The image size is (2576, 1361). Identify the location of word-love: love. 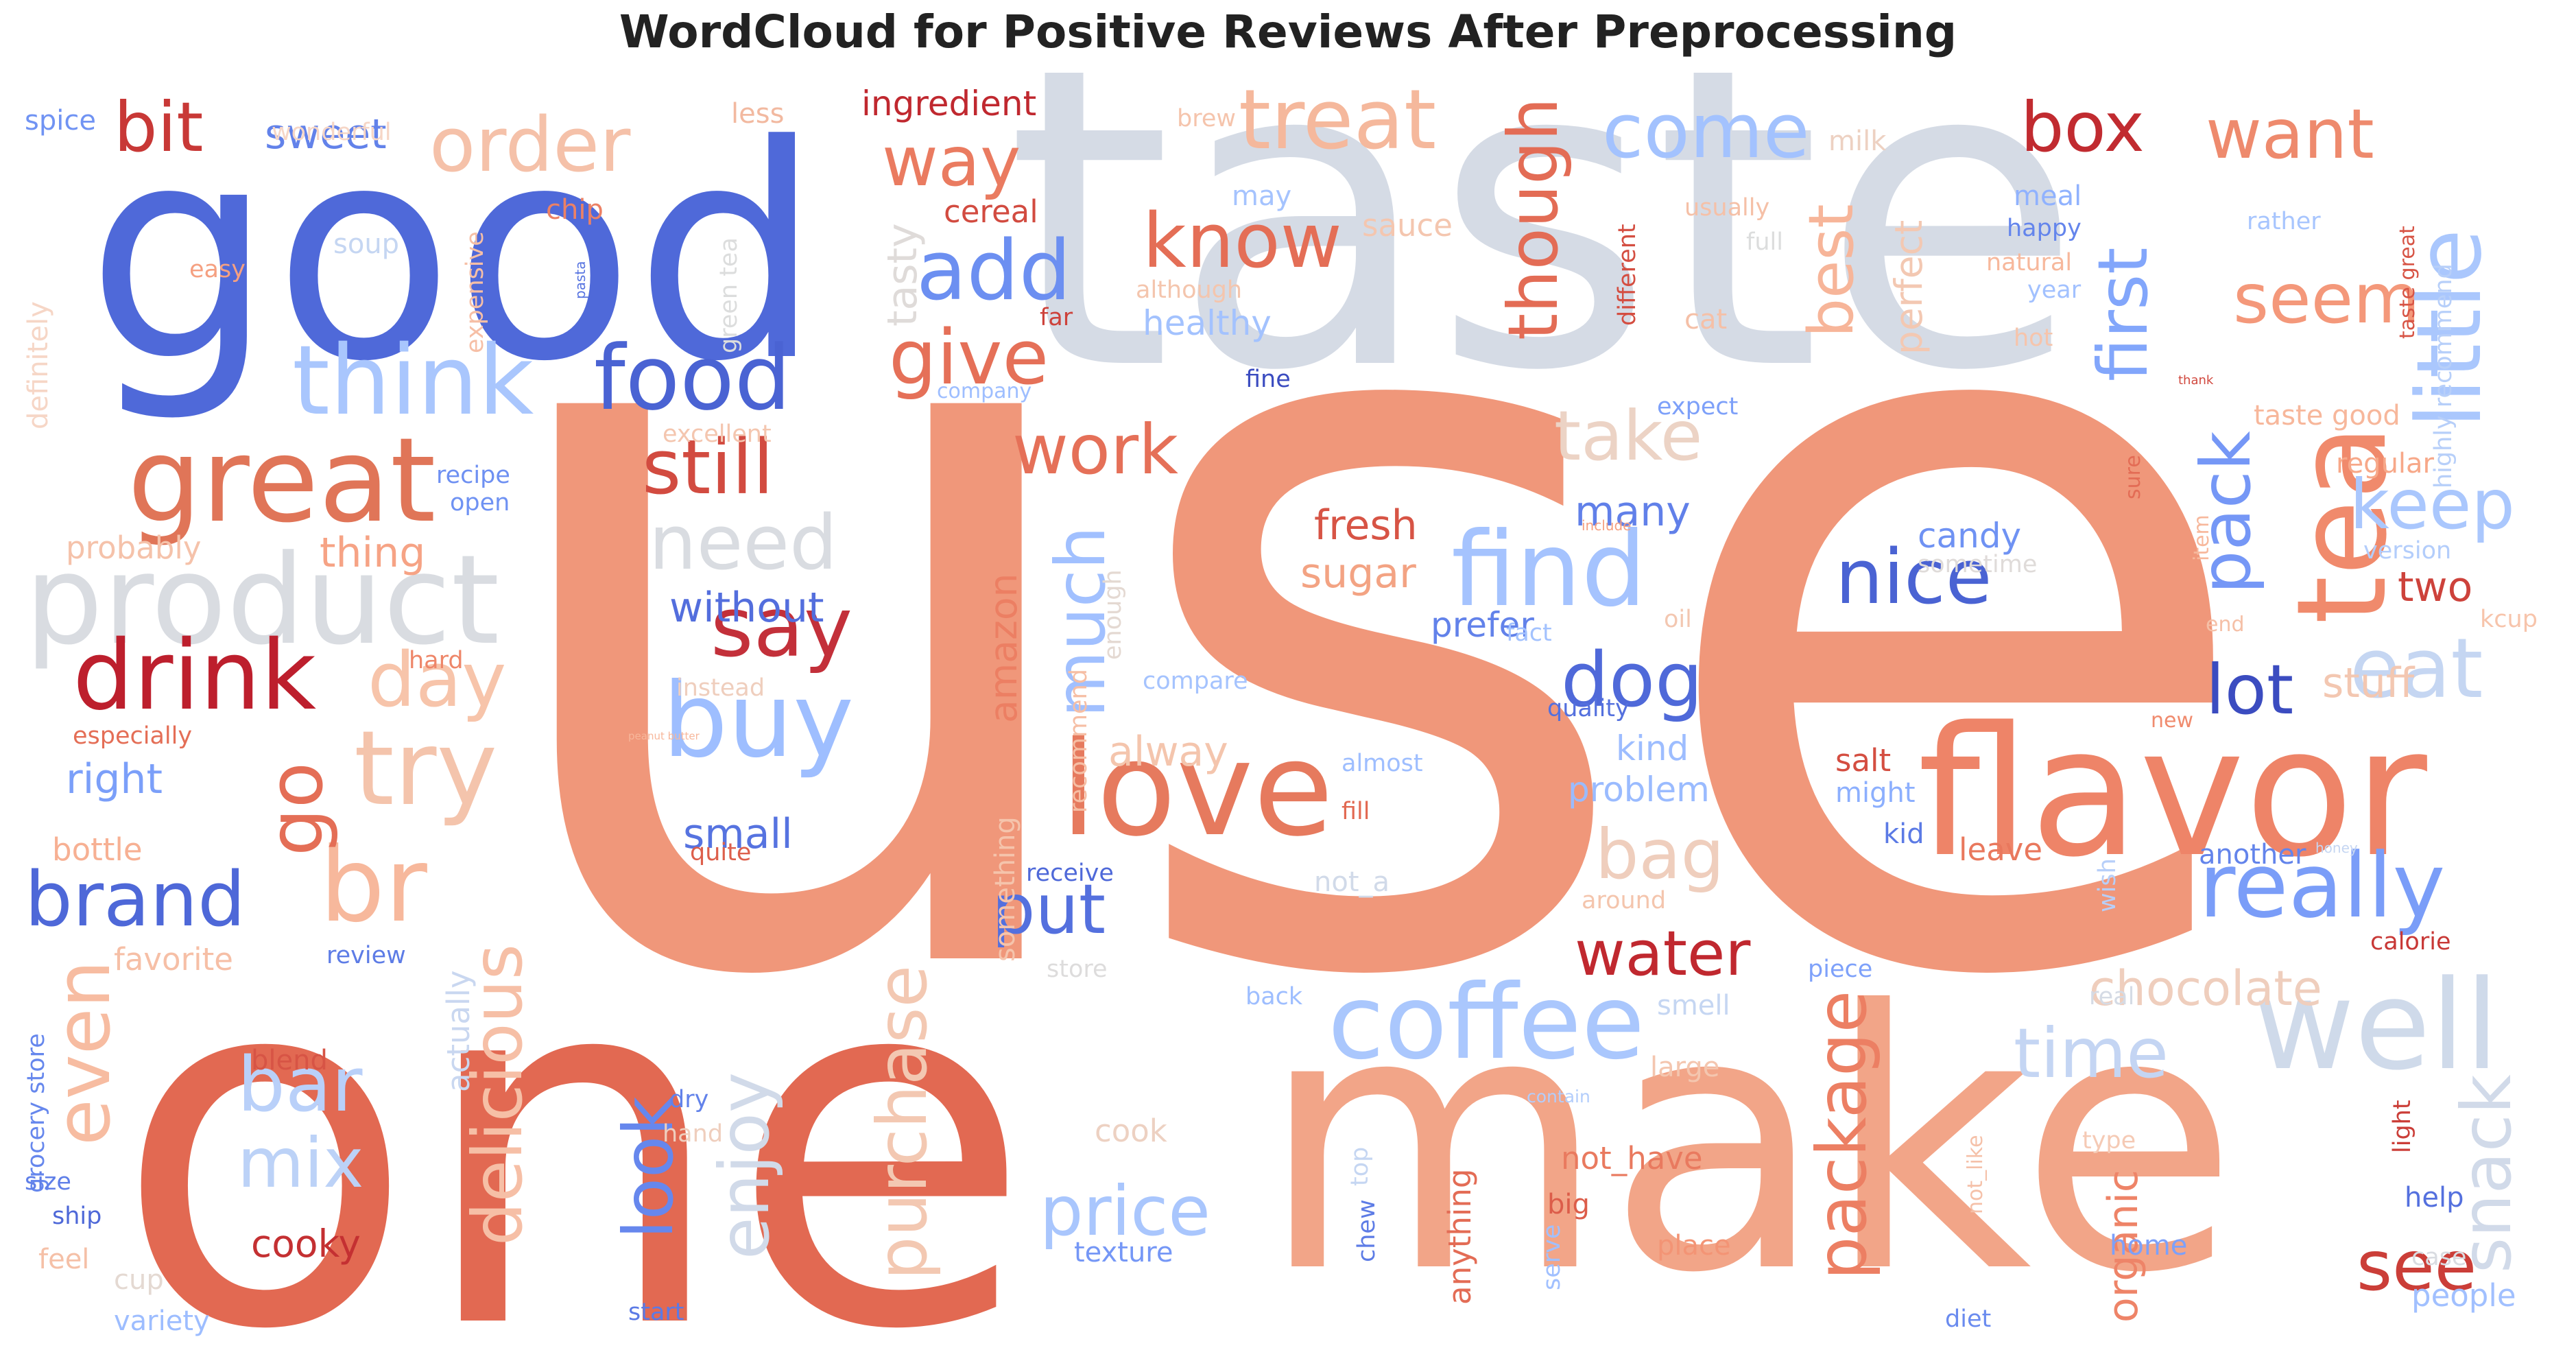
(1197, 789).